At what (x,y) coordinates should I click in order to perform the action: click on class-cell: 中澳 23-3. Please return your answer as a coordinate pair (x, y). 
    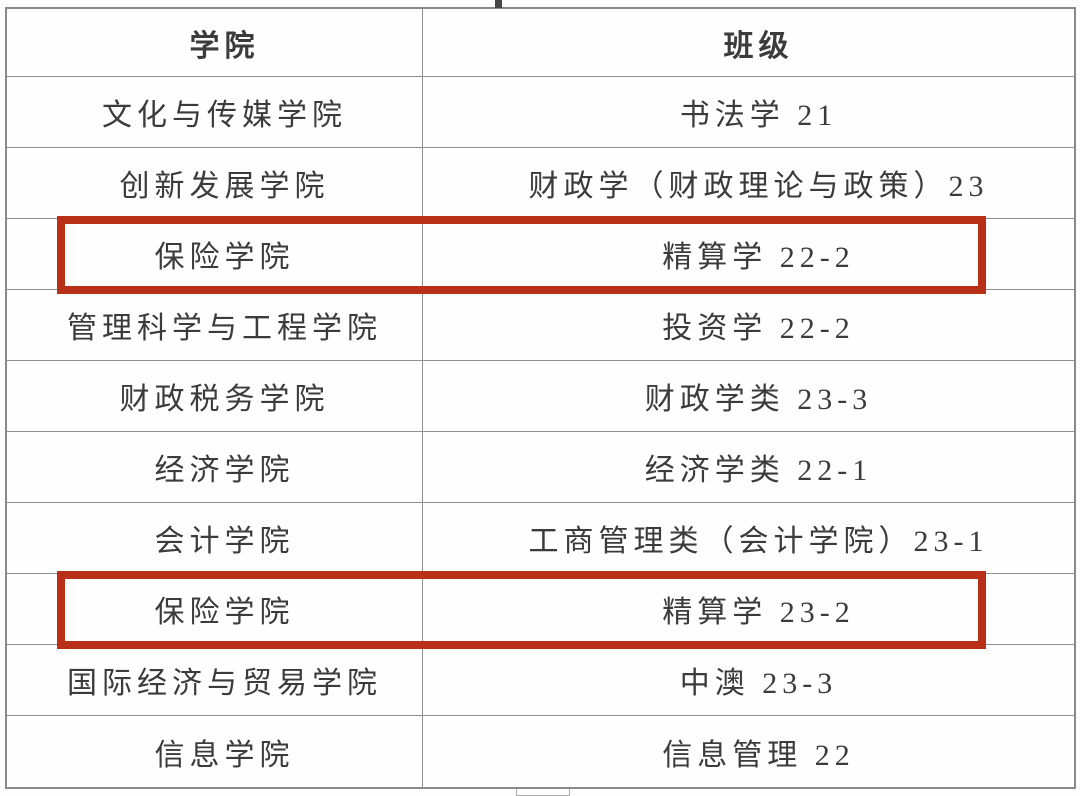
    Looking at the image, I should click on (758, 683).